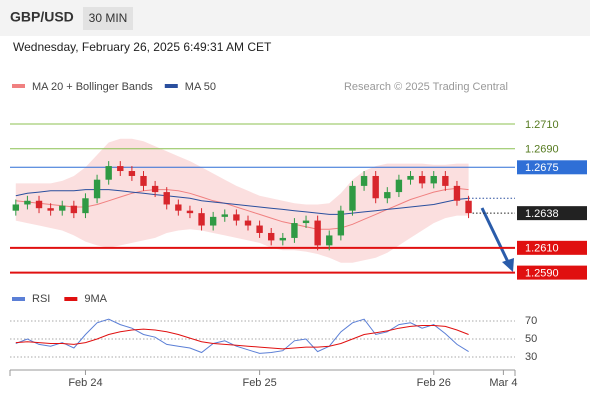 This screenshot has height=400, width=590. Describe the element at coordinates (92, 87) in the screenshot. I see `legend-label: MA 20 + Bollinger Bands` at that location.